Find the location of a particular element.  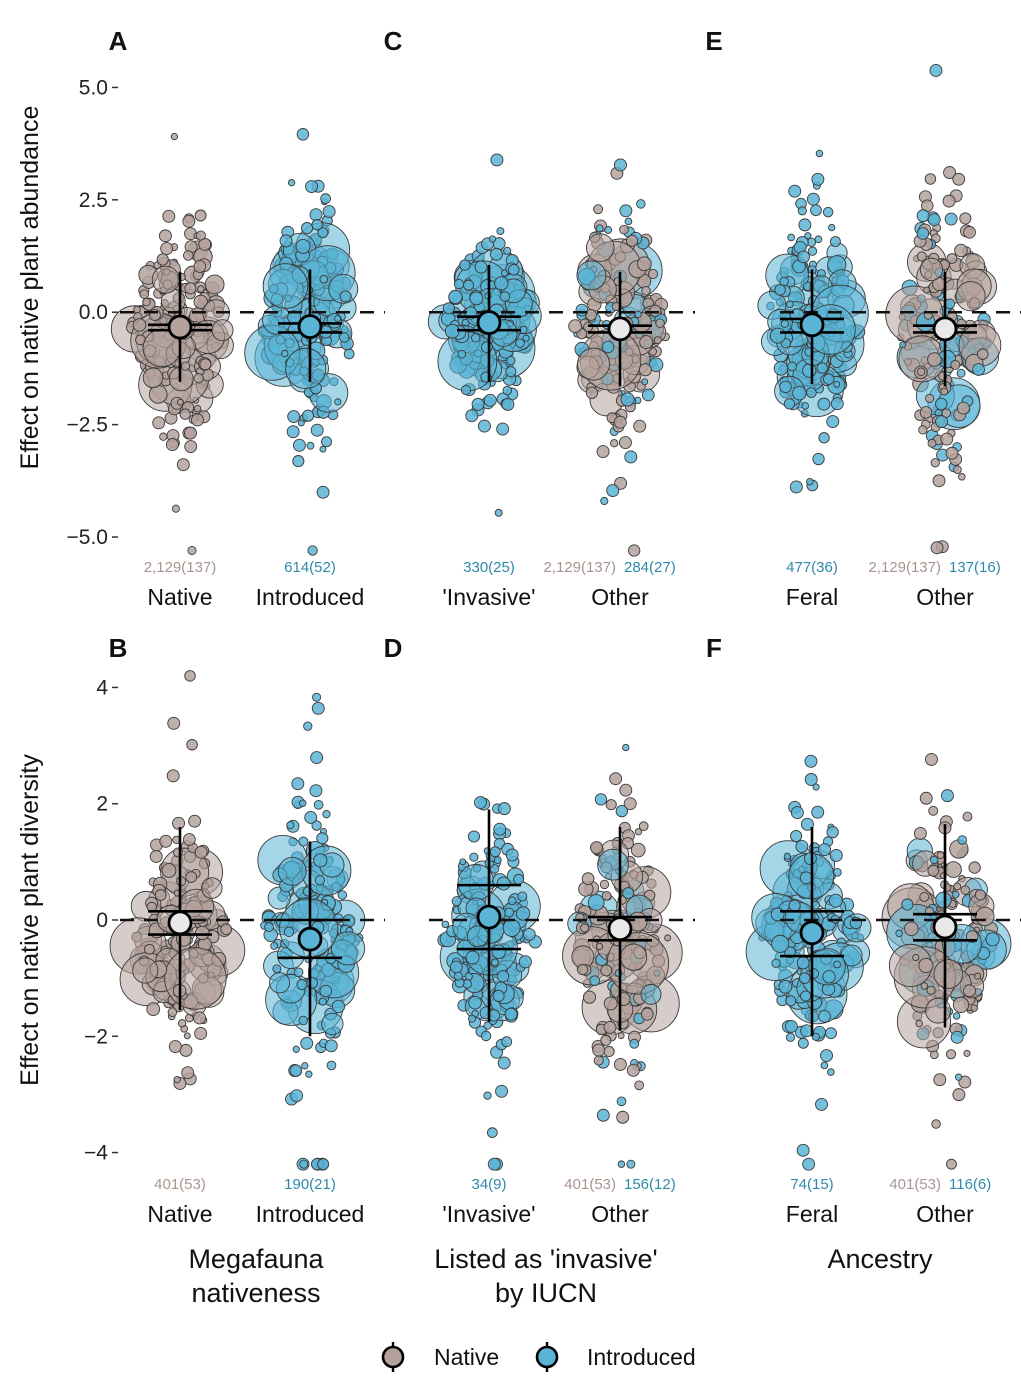

category-label: Feral is located at coordinates (812, 597).